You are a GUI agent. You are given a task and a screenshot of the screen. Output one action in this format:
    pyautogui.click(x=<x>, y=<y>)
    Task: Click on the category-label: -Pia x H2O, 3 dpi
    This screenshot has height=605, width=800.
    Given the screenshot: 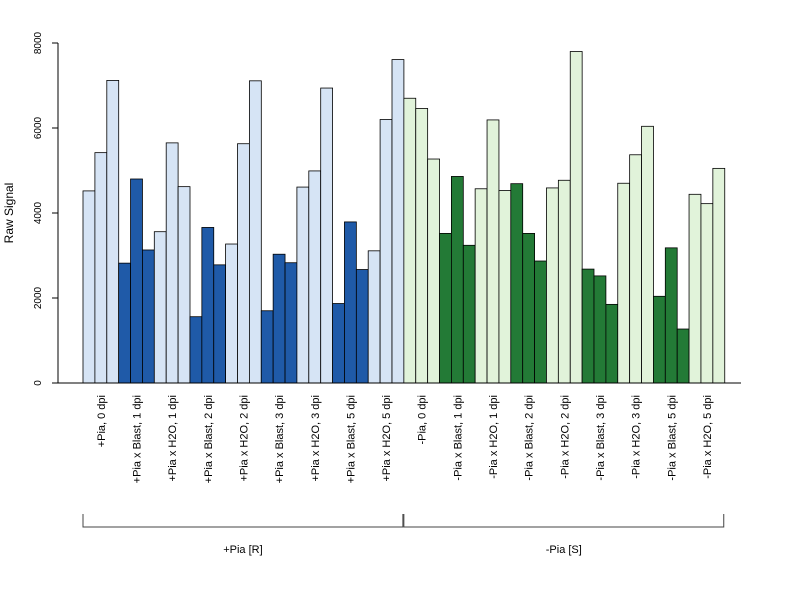 What is the action you would take?
    pyautogui.click(x=637, y=437)
    